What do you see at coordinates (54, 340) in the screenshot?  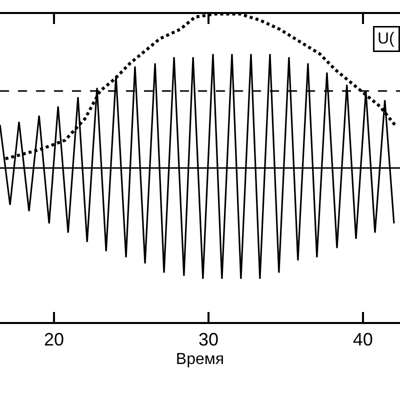 I see `x-tick-label: 20` at bounding box center [54, 340].